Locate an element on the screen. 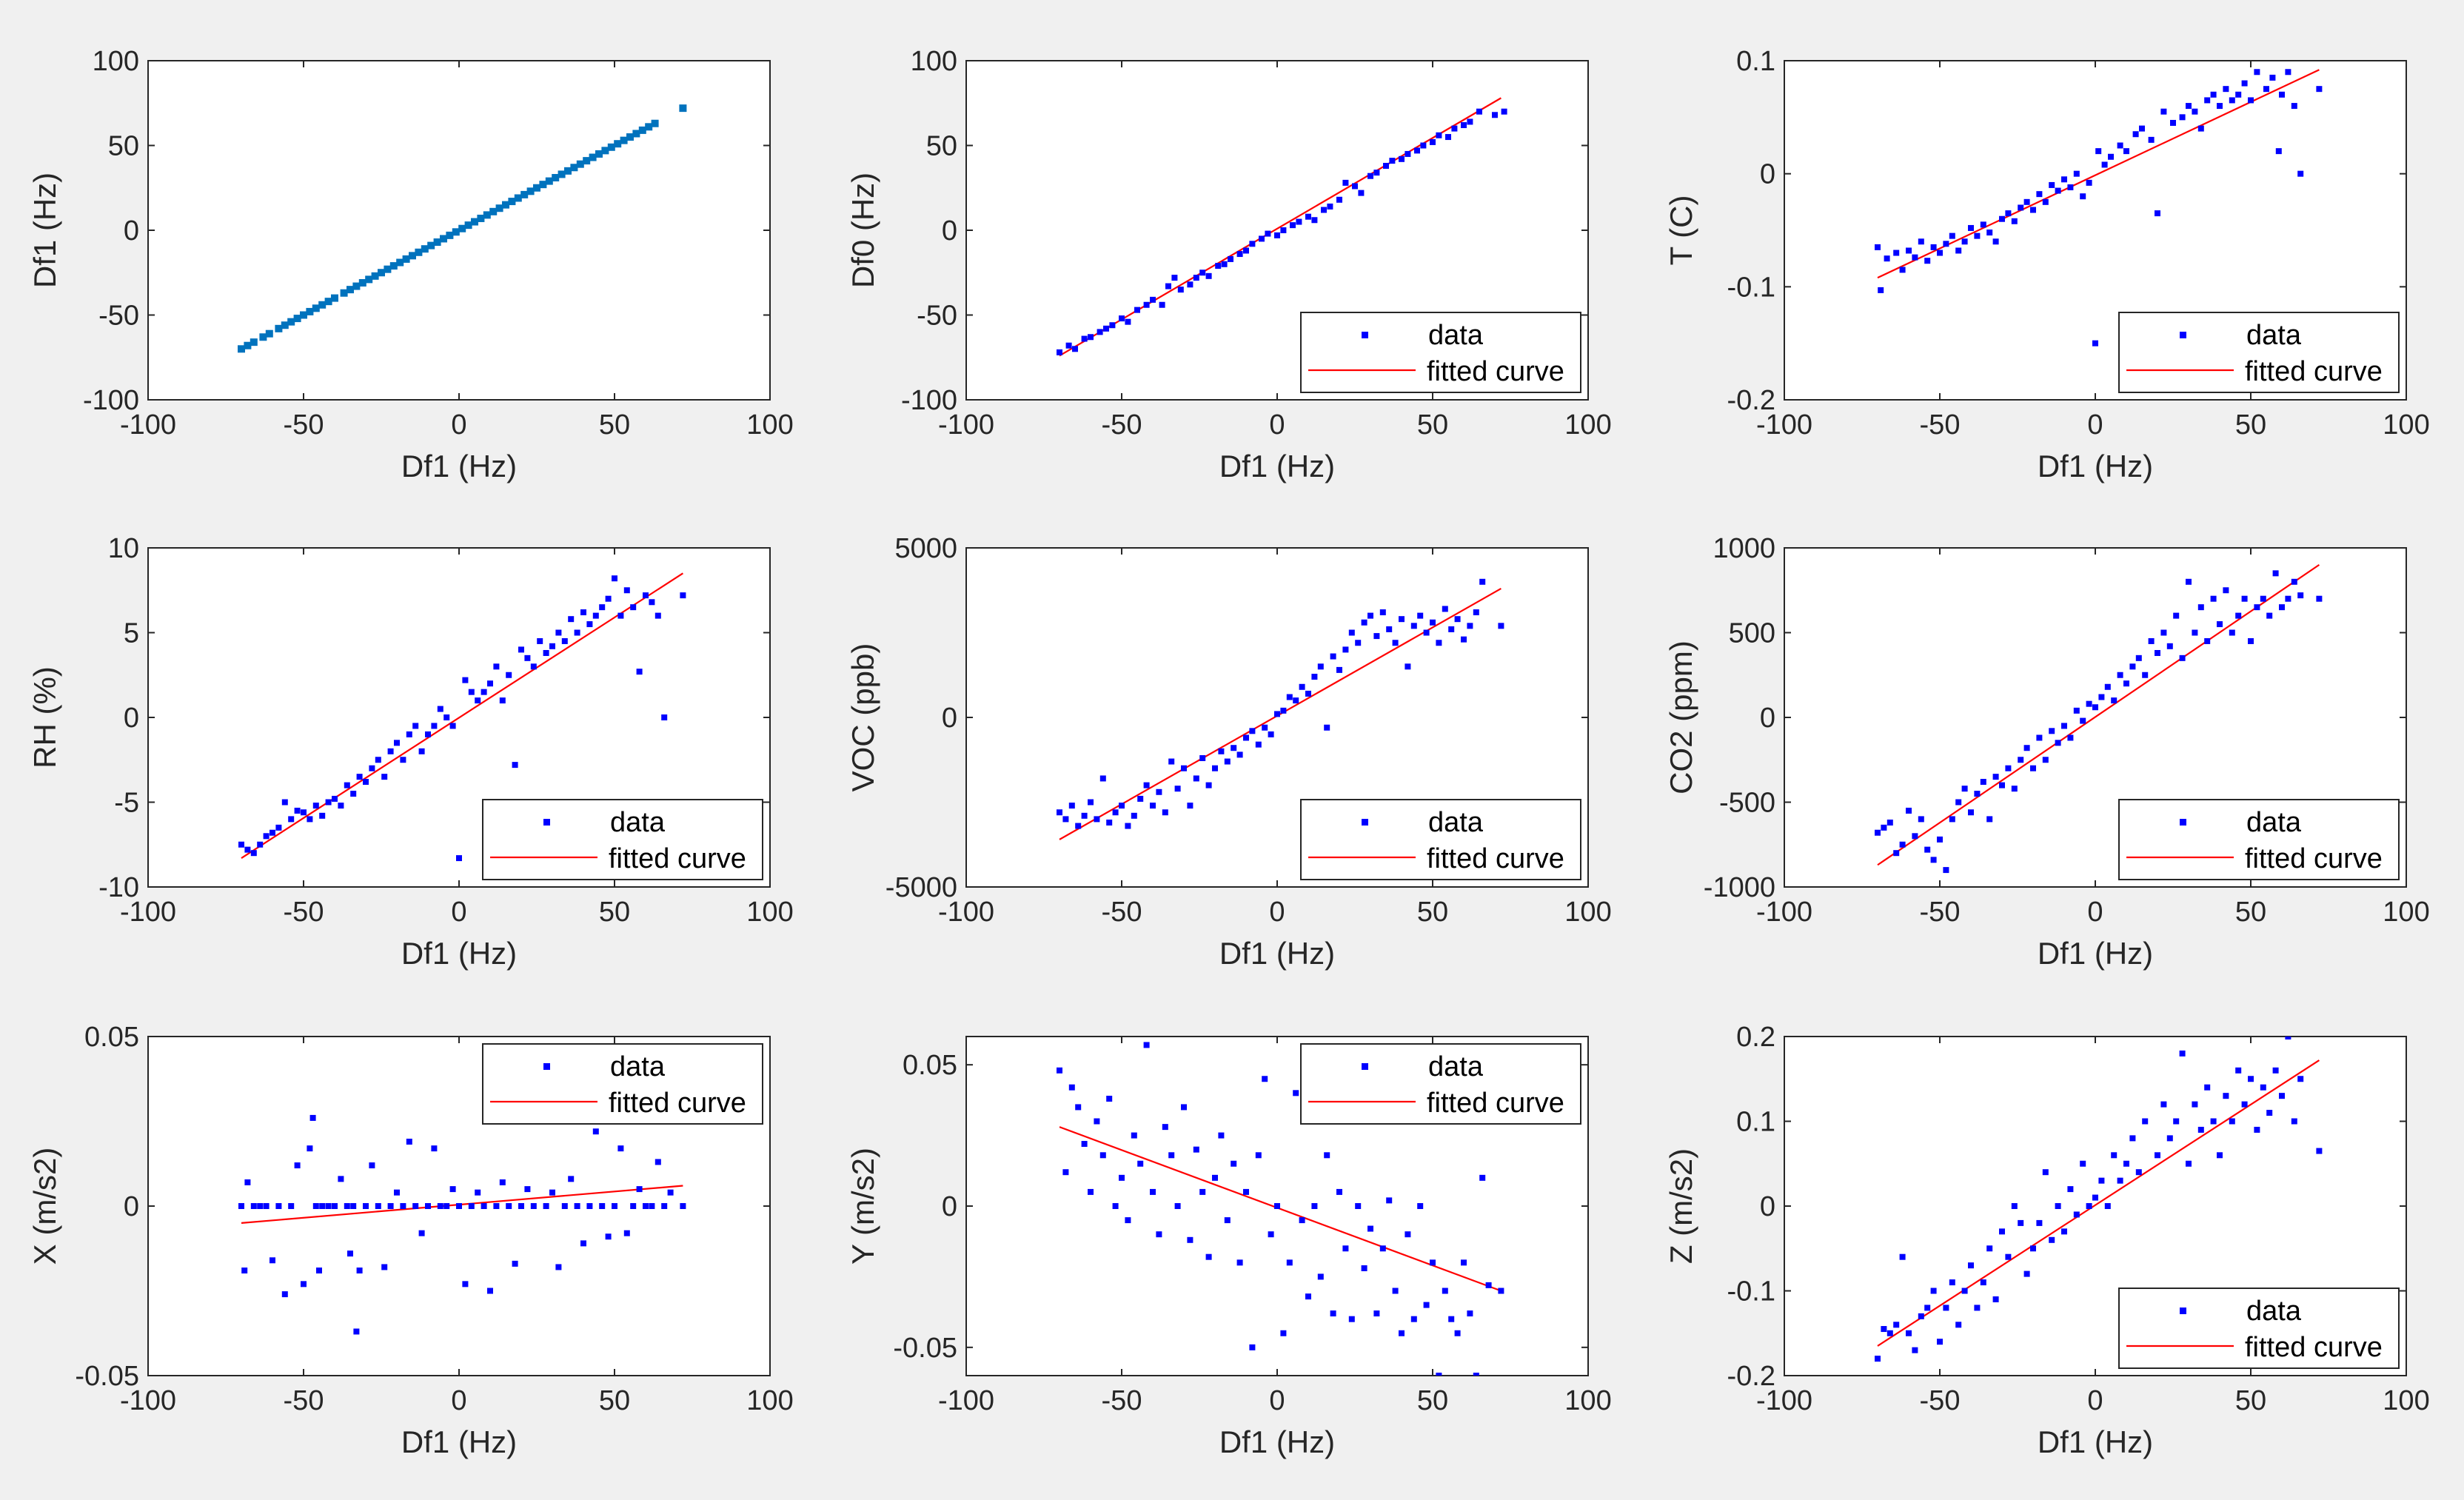 The width and height of the screenshot is (2464, 1500). y-tick-label: 0.05 is located at coordinates (930, 1065).